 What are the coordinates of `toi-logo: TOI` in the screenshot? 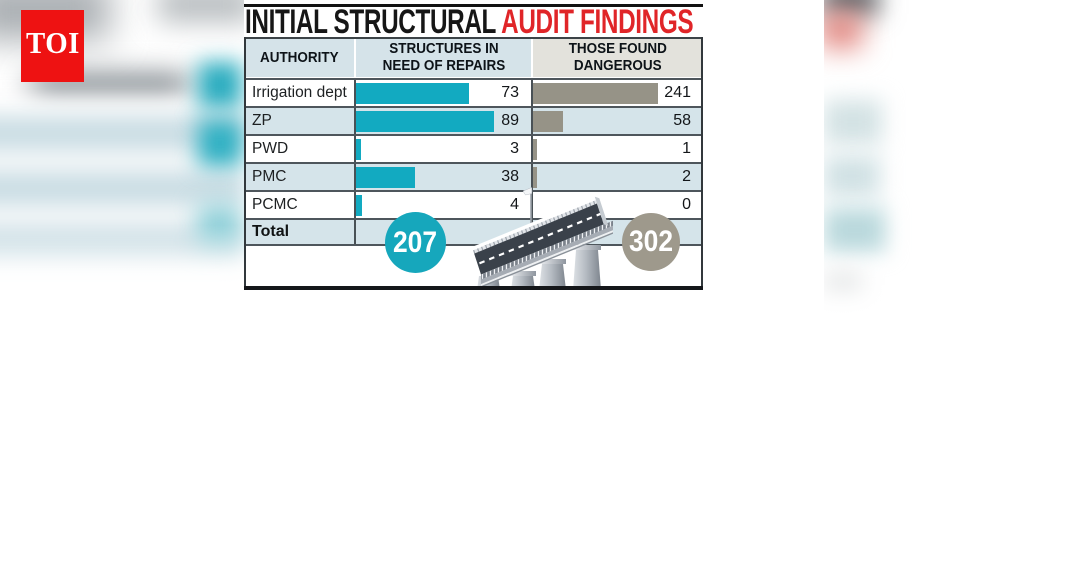 It's located at (52, 46).